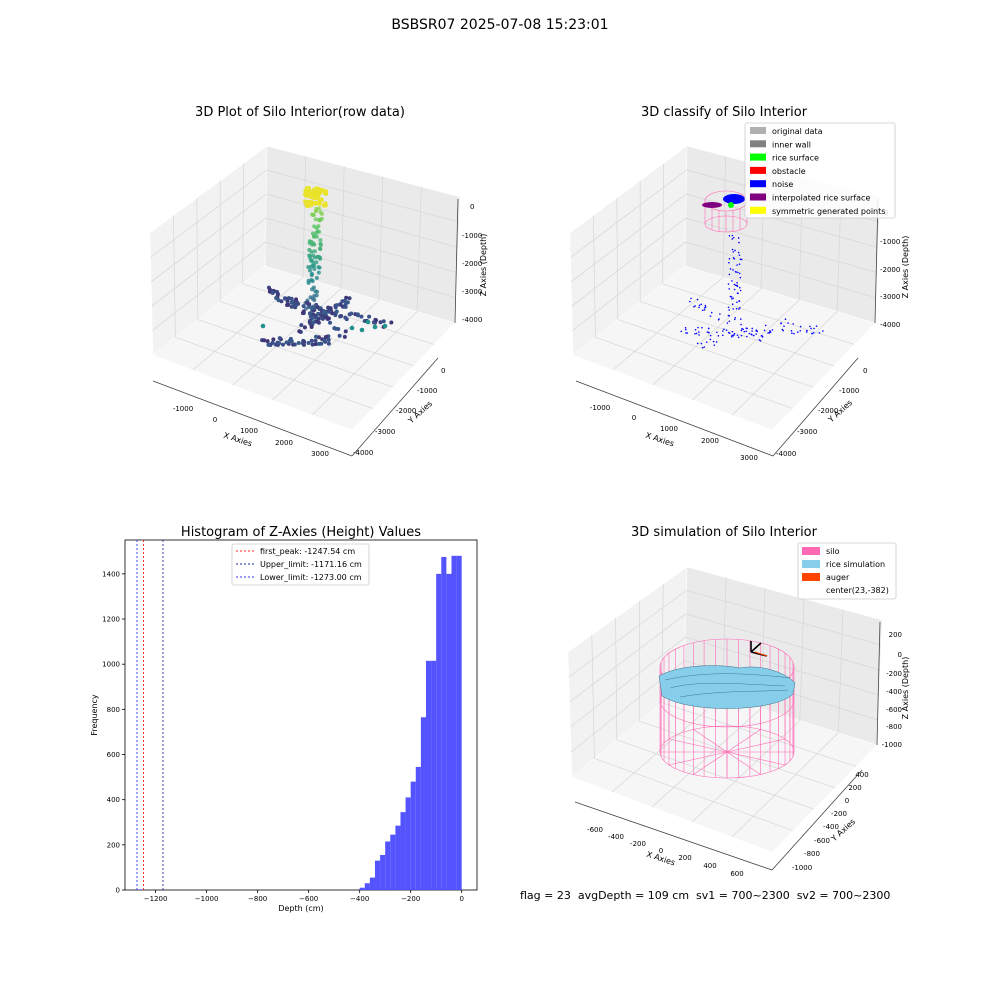  What do you see at coordinates (684, 858) in the screenshot?
I see `x-tick-label: 200` at bounding box center [684, 858].